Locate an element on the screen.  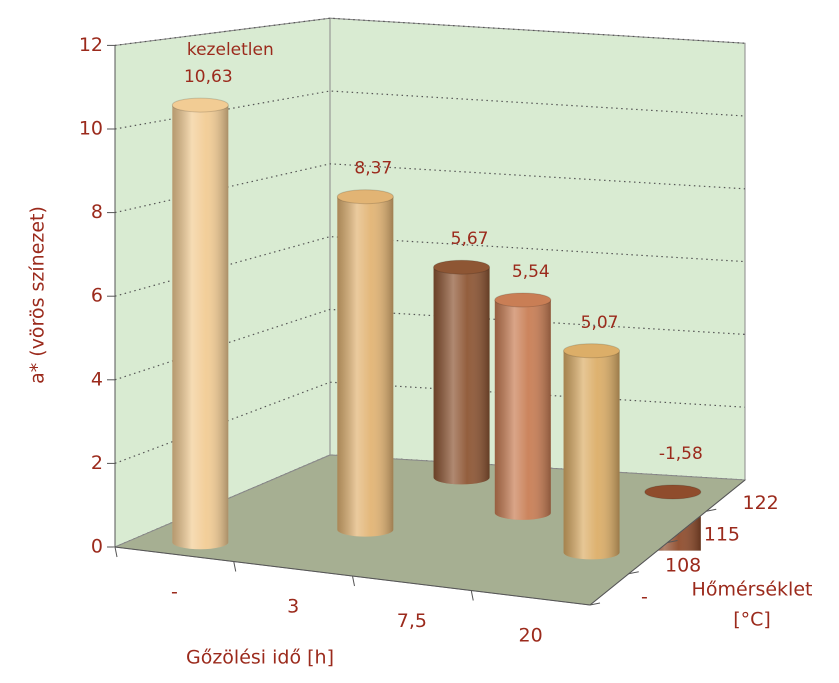
y-tick-label: 6 is located at coordinates (97, 296).